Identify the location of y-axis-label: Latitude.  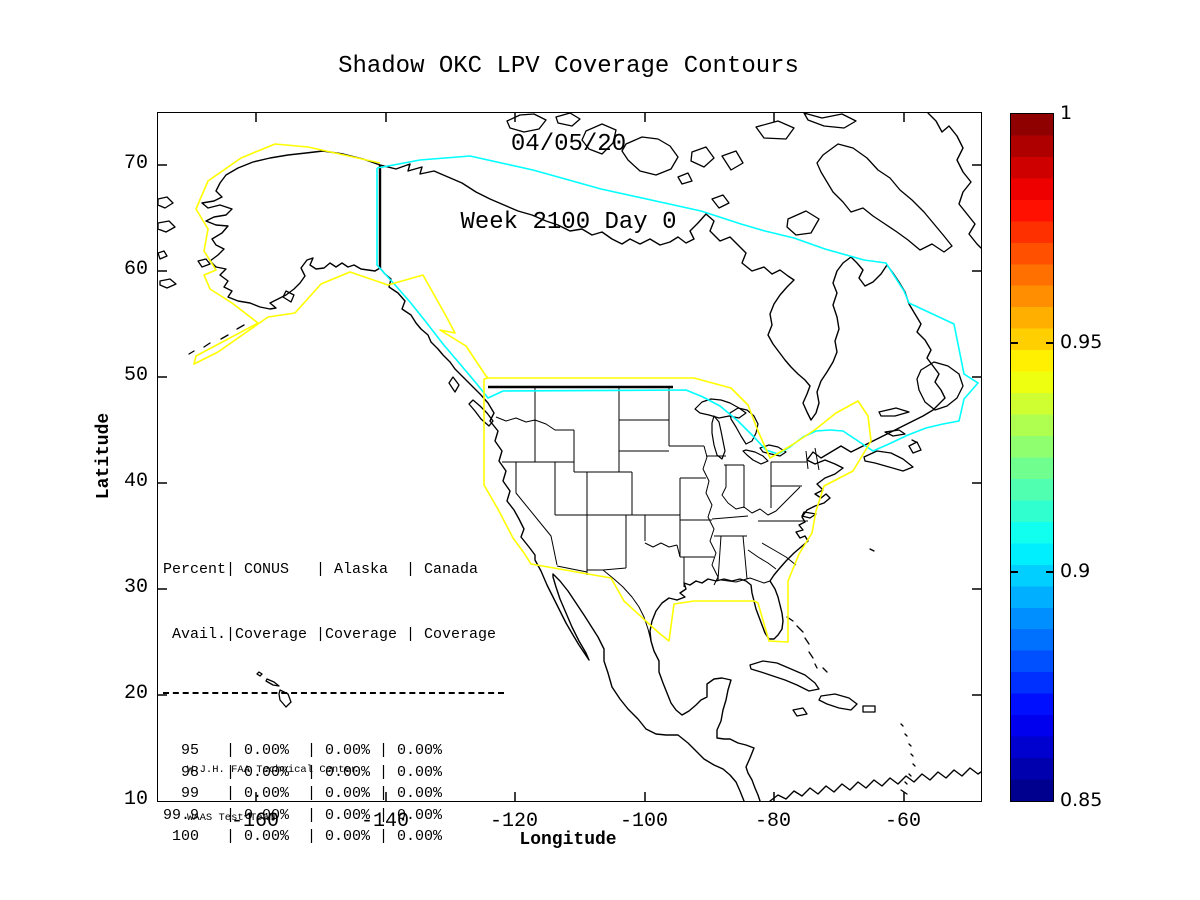
(104, 456).